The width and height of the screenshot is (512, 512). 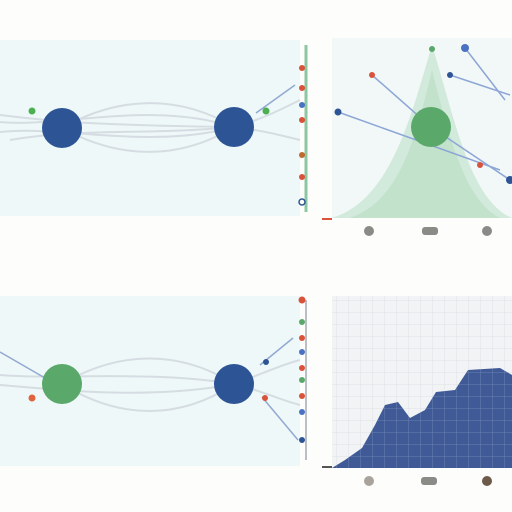 I want to click on area-panel, so click(x=417, y=391).